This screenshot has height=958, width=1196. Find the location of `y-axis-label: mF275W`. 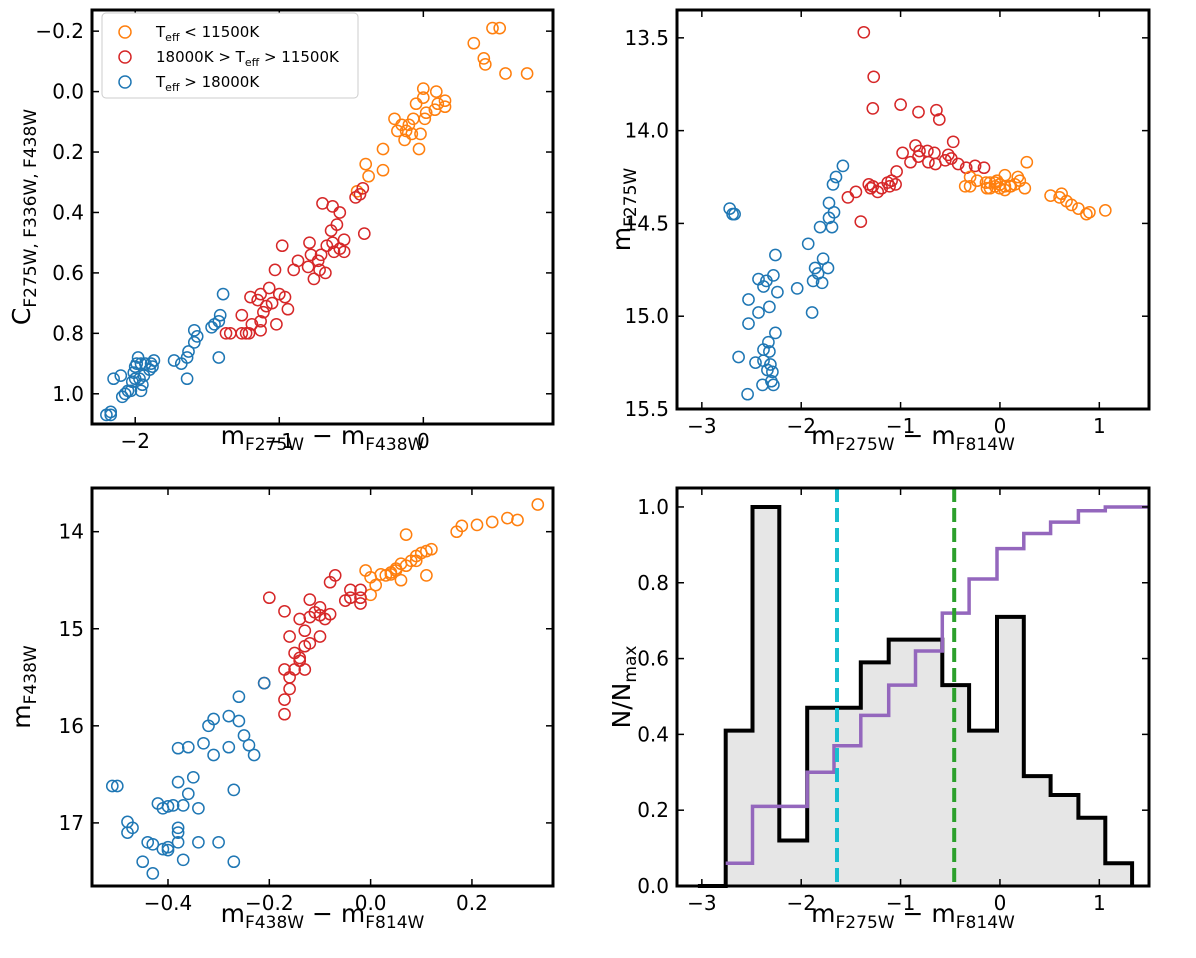

y-axis-label: mF275W is located at coordinates (624, 210).